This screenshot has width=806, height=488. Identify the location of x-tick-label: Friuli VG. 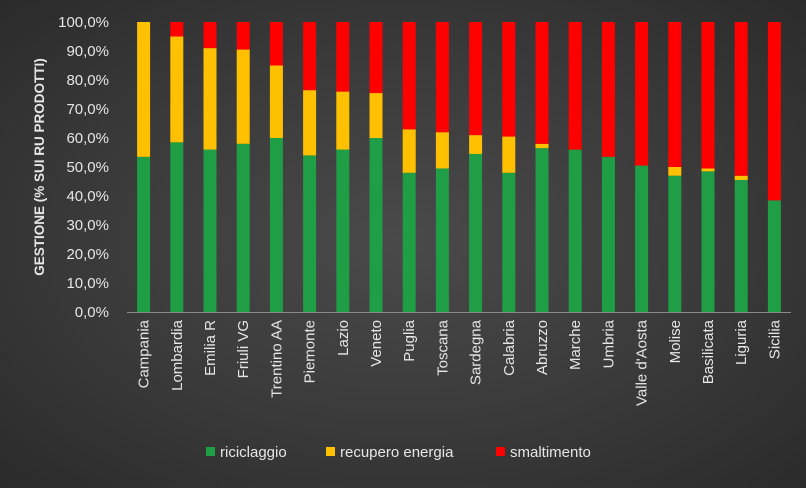
(243, 349).